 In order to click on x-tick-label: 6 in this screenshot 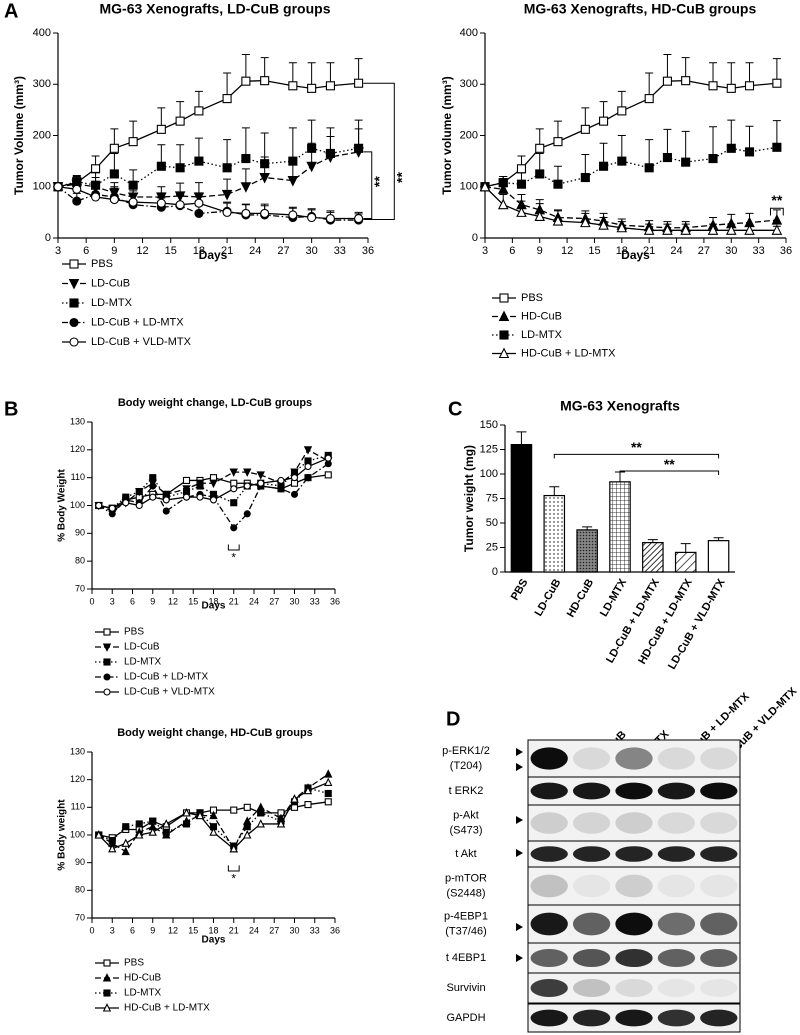, I will do `click(132, 601)`.